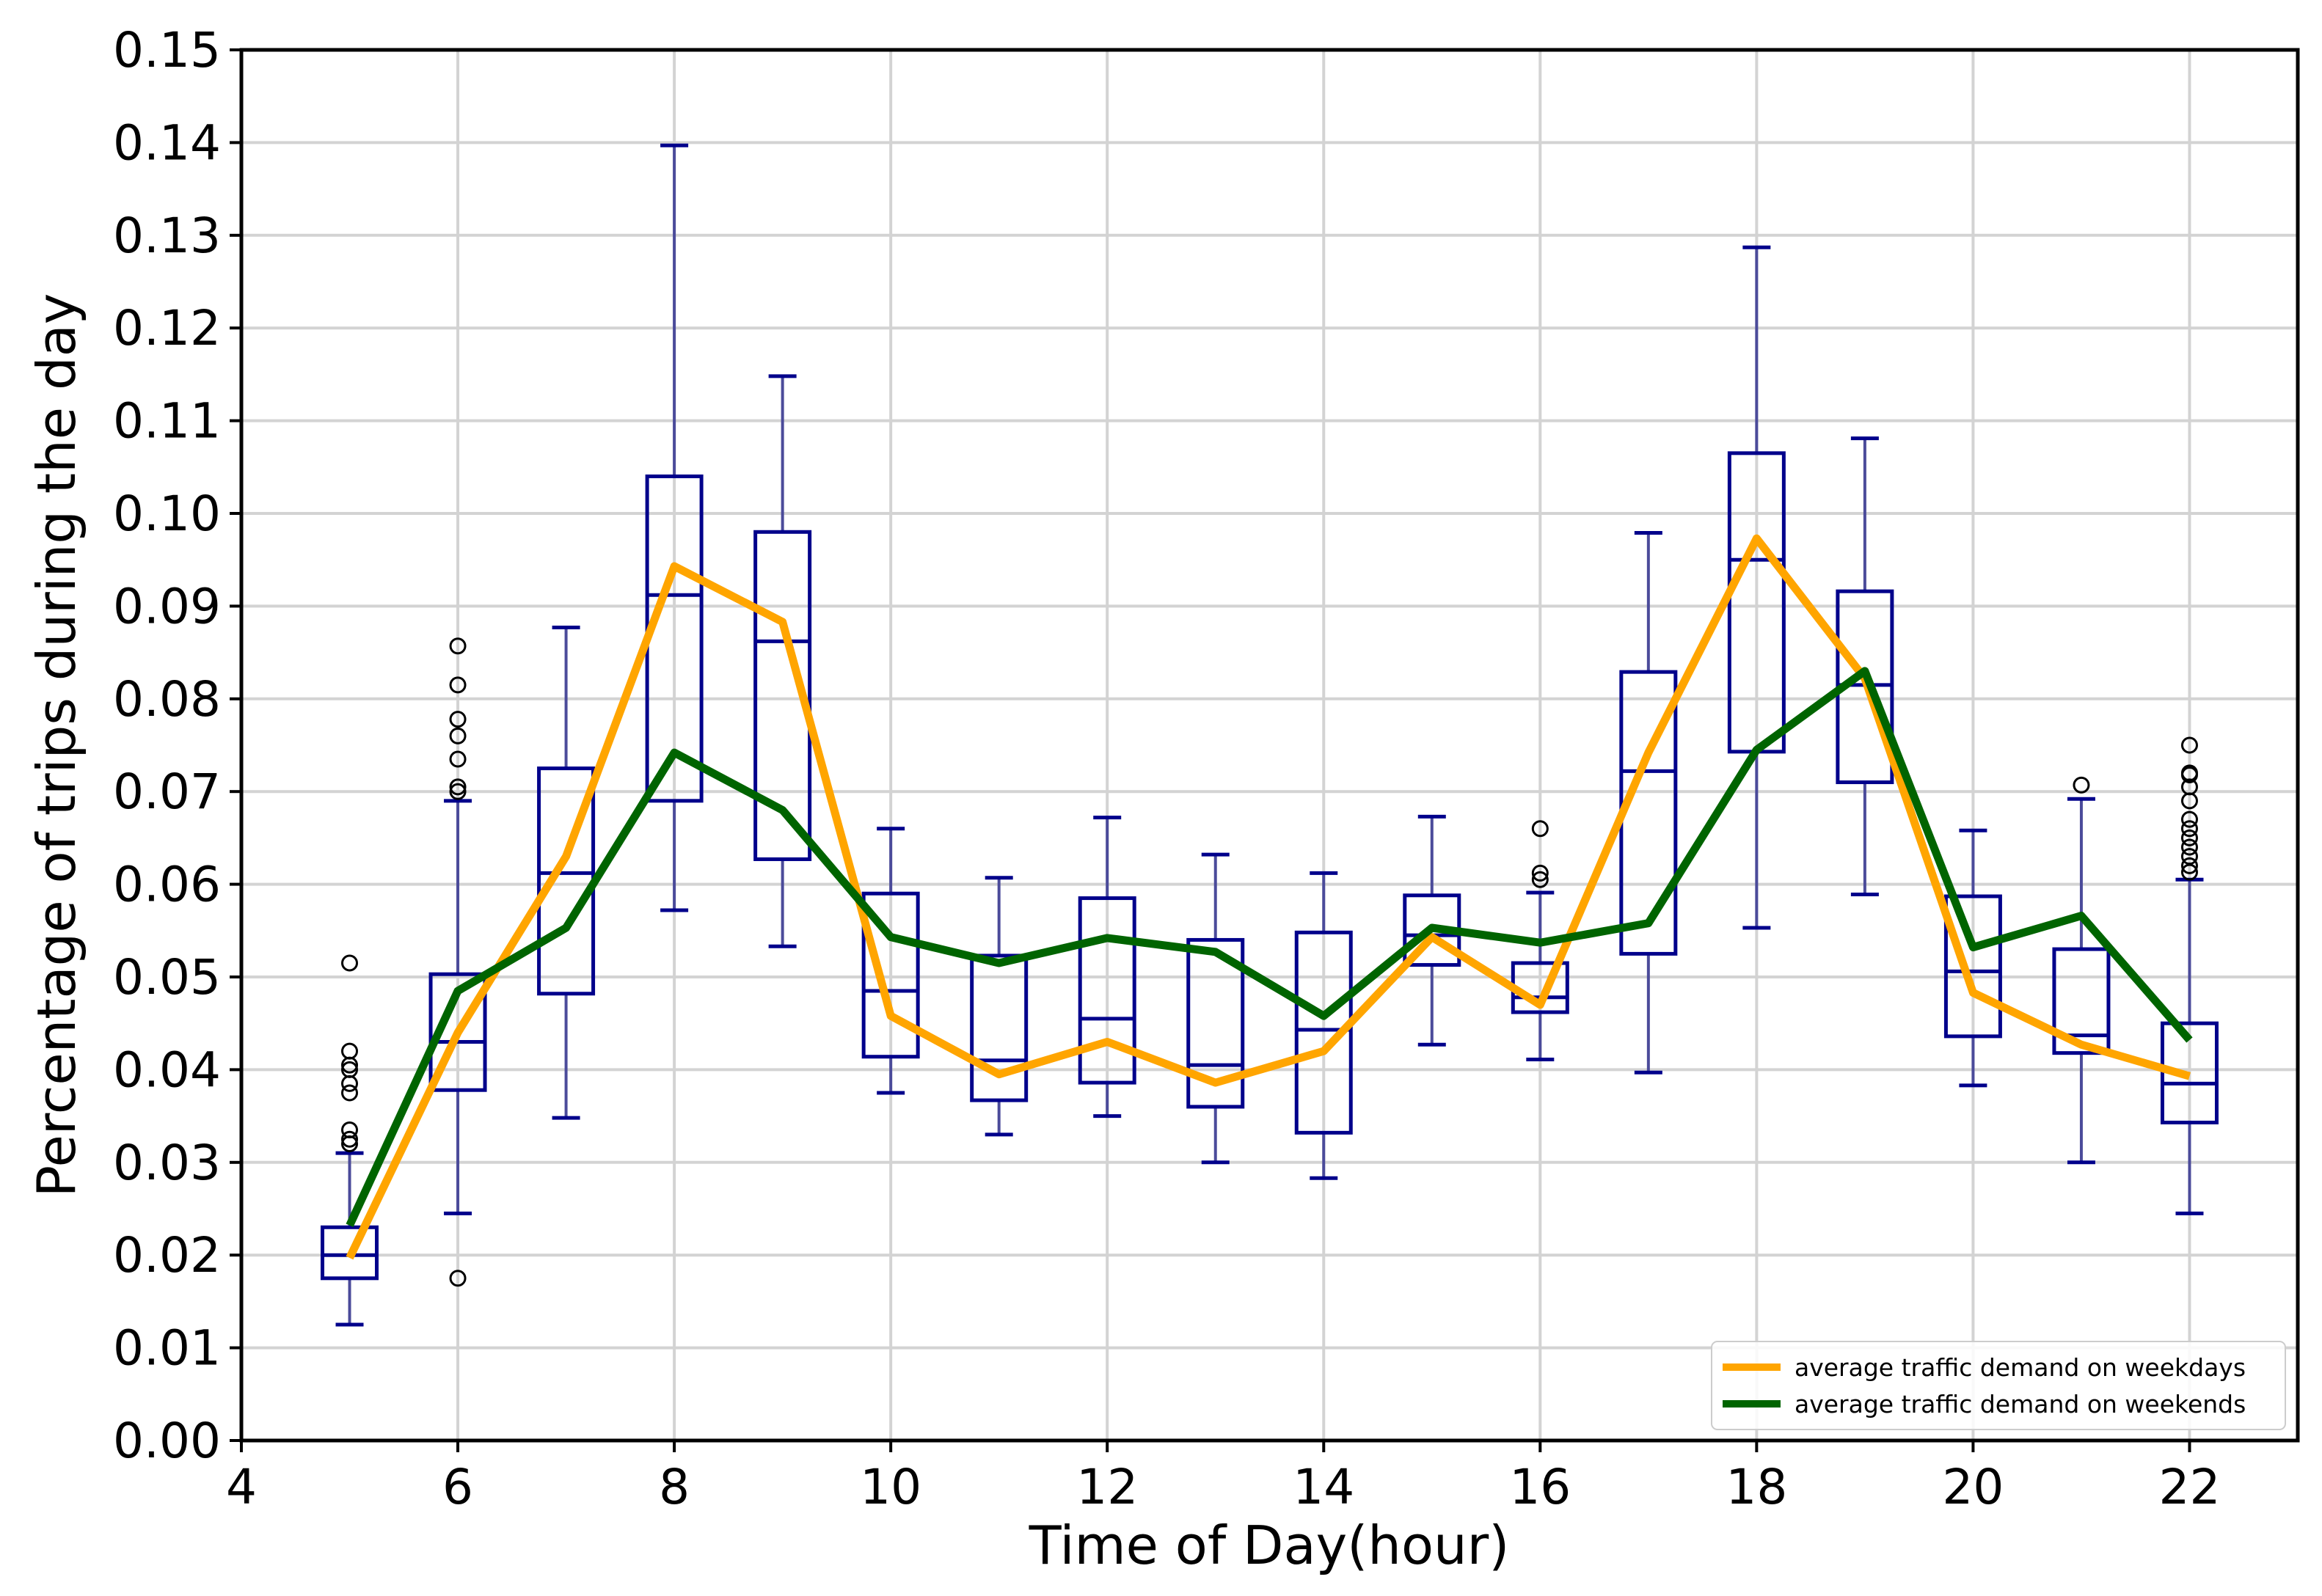 The width and height of the screenshot is (2322, 1596). I want to click on y-tick-label-0.02: 0.02, so click(167, 1255).